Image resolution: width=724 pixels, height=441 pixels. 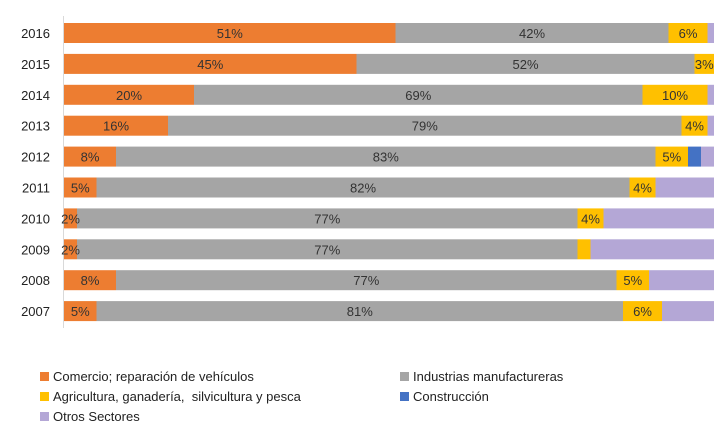 I want to click on data-label: 52%, so click(x=525, y=64).